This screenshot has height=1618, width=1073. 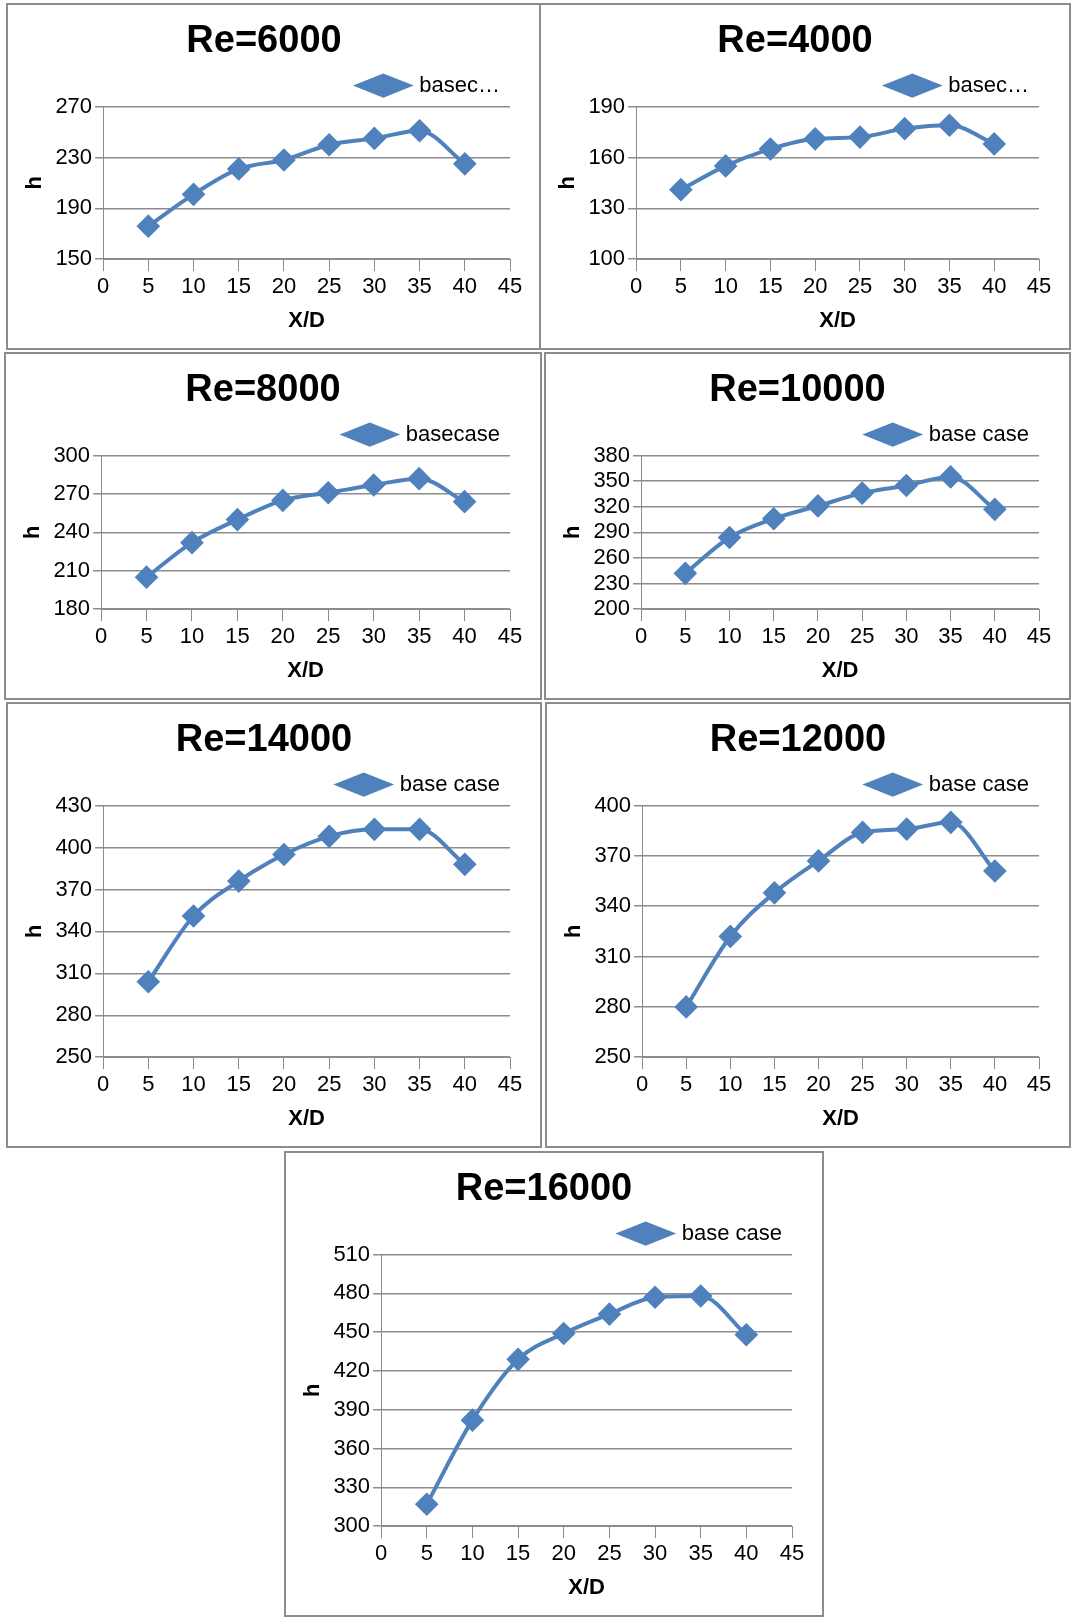 I want to click on legend-label: basecase, so click(x=453, y=433).